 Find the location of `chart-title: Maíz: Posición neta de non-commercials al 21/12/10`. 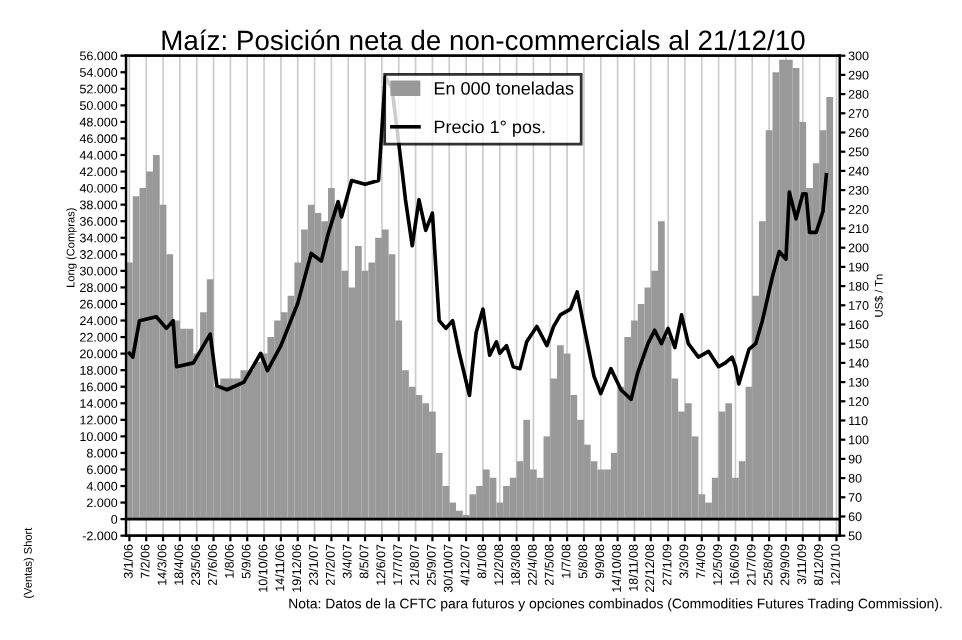

chart-title: Maíz: Posición neta de non-commercials al 21/12/10 is located at coordinates (483, 40).